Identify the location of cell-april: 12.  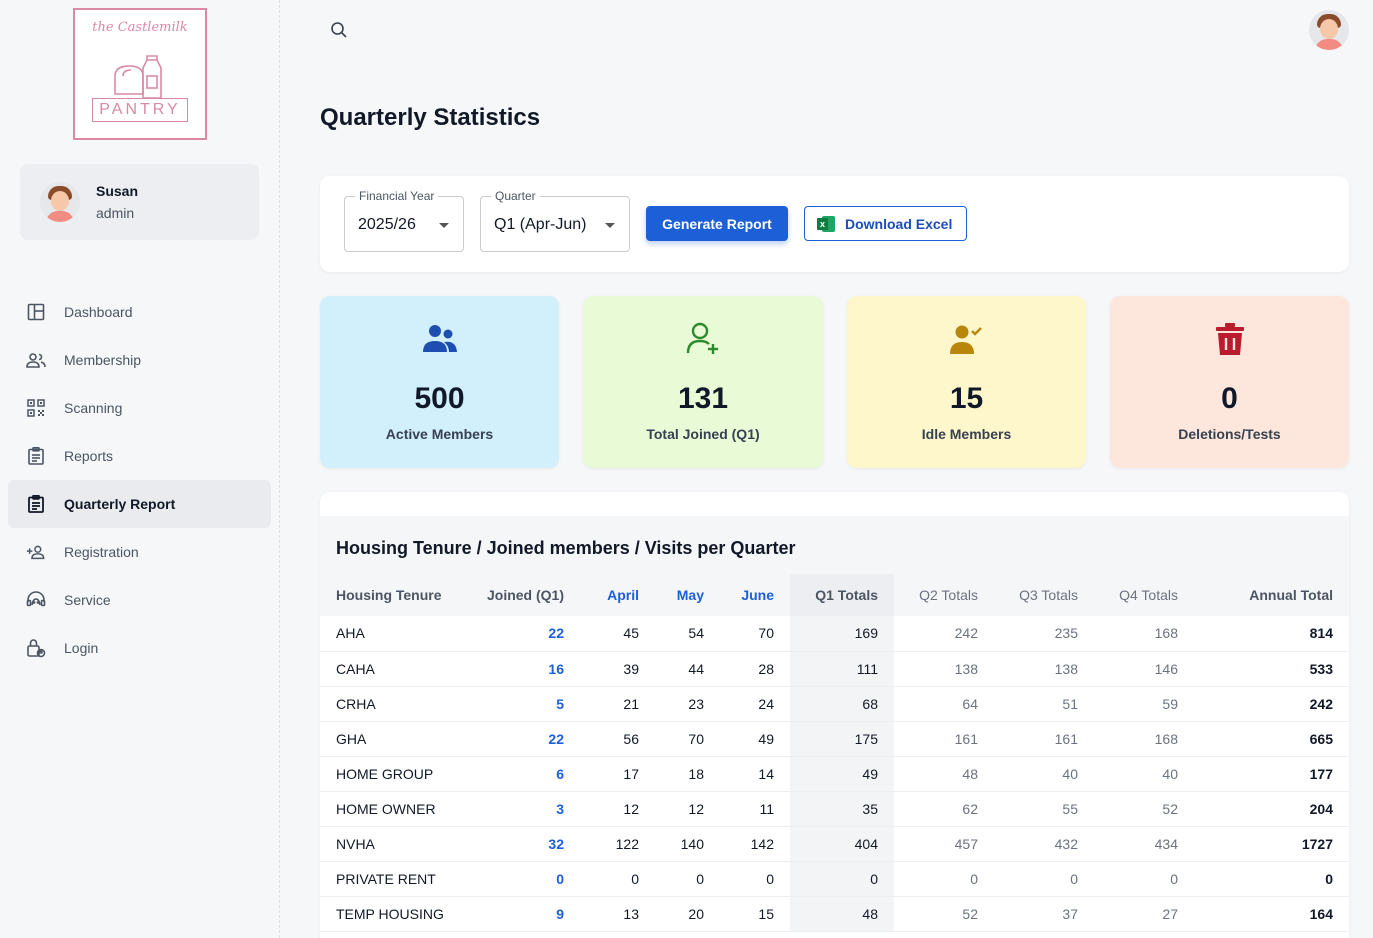
(617, 809).